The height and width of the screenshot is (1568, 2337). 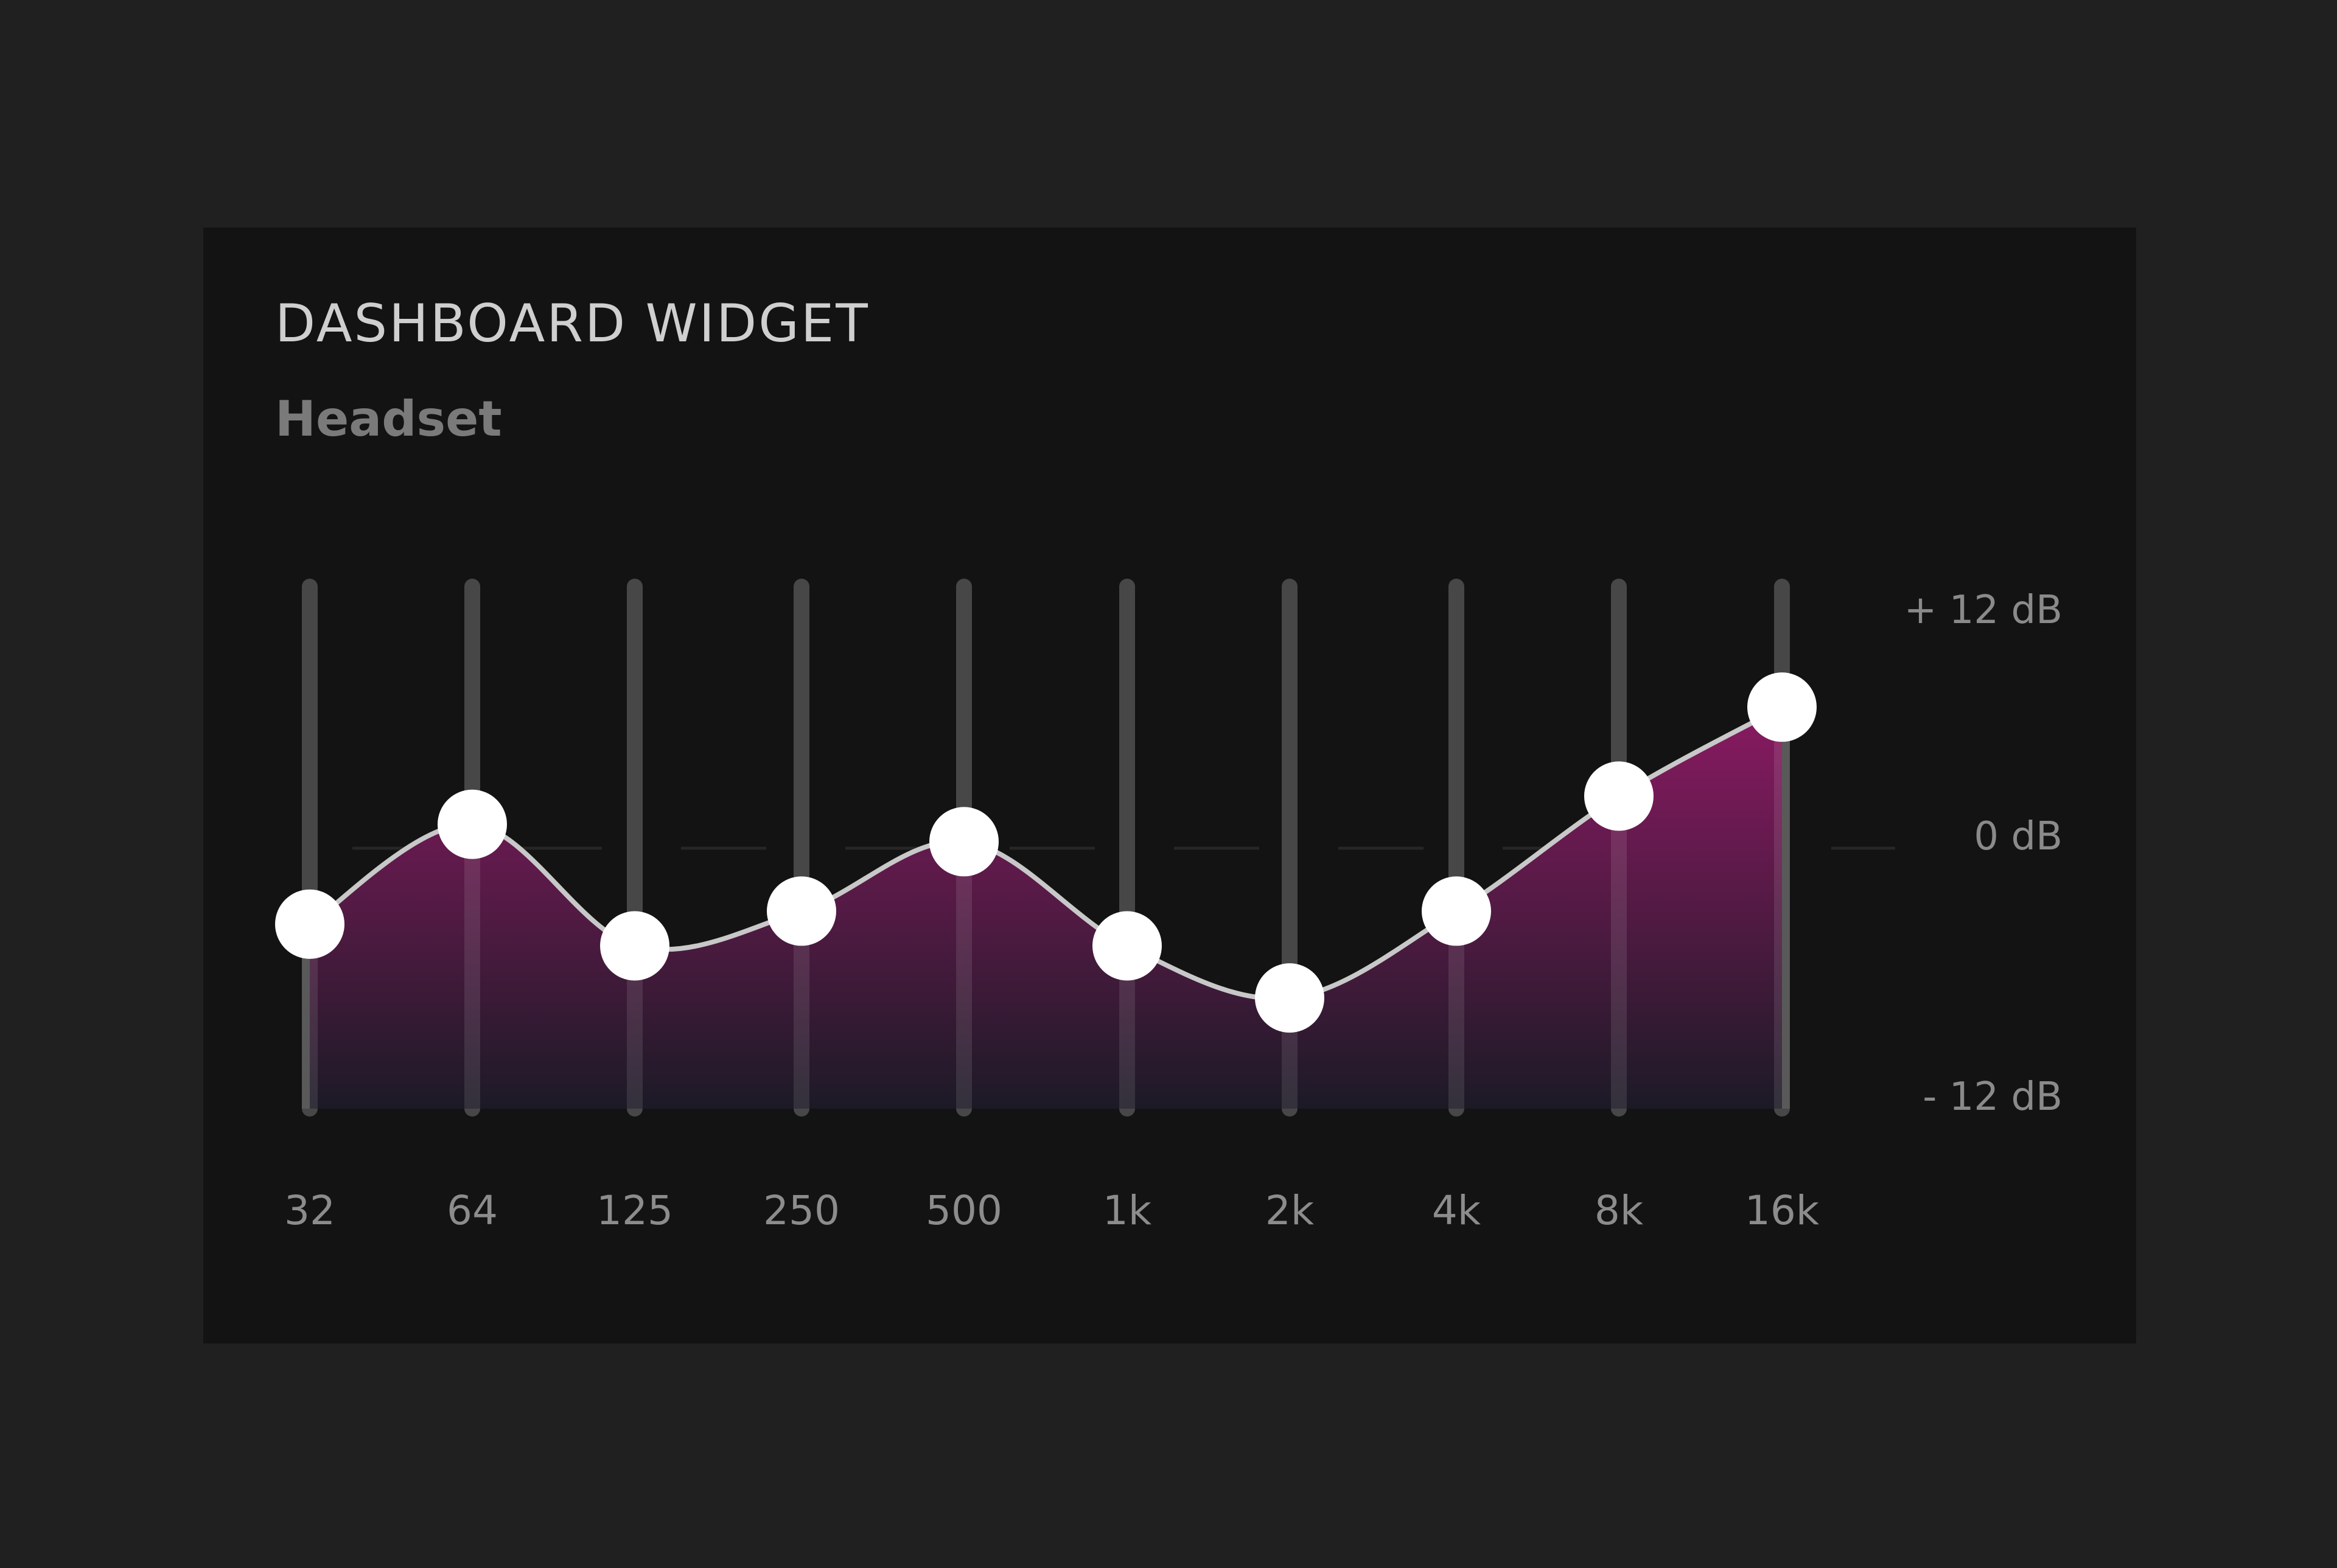 What do you see at coordinates (1052, 1210) in the screenshot?
I see `frequency-labels: 32 64 125 250 500 1k 2k 4k 8k 16k` at bounding box center [1052, 1210].